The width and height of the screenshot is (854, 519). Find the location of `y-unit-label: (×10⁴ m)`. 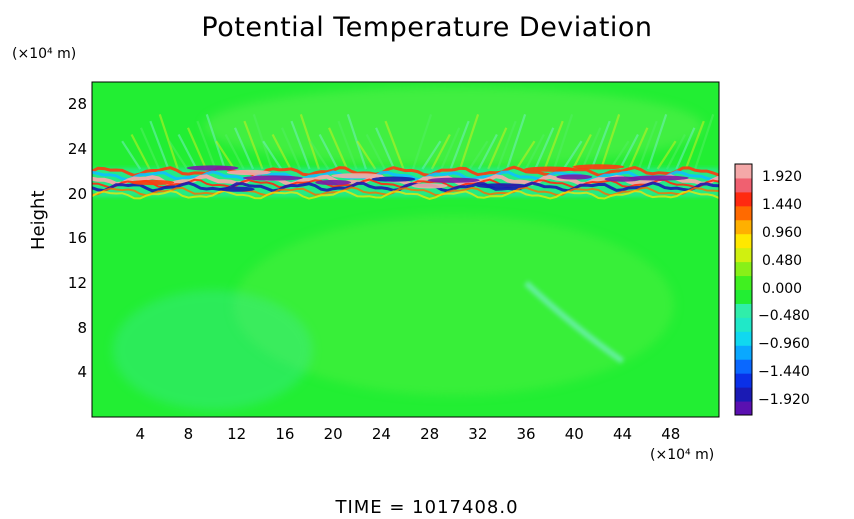

y-unit-label: (×10⁴ m) is located at coordinates (44, 54).